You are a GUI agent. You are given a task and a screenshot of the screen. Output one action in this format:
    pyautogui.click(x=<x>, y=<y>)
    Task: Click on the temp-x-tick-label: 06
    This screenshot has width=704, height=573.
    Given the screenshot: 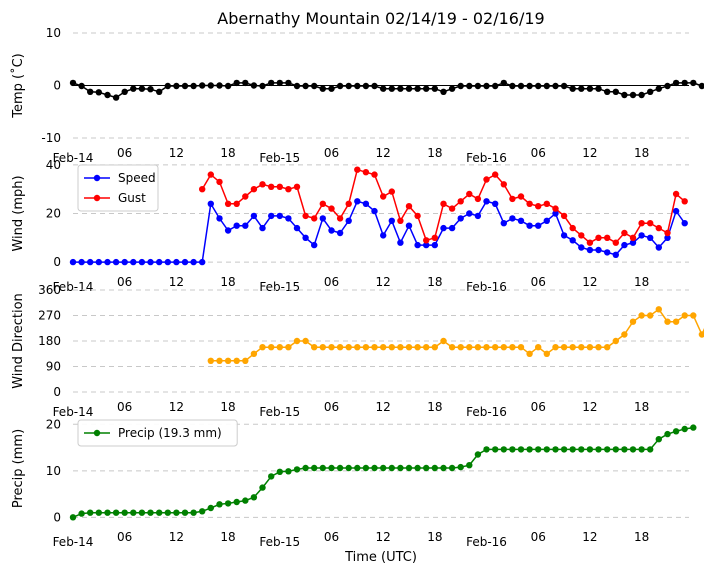 What is the action you would take?
    pyautogui.click(x=124, y=153)
    